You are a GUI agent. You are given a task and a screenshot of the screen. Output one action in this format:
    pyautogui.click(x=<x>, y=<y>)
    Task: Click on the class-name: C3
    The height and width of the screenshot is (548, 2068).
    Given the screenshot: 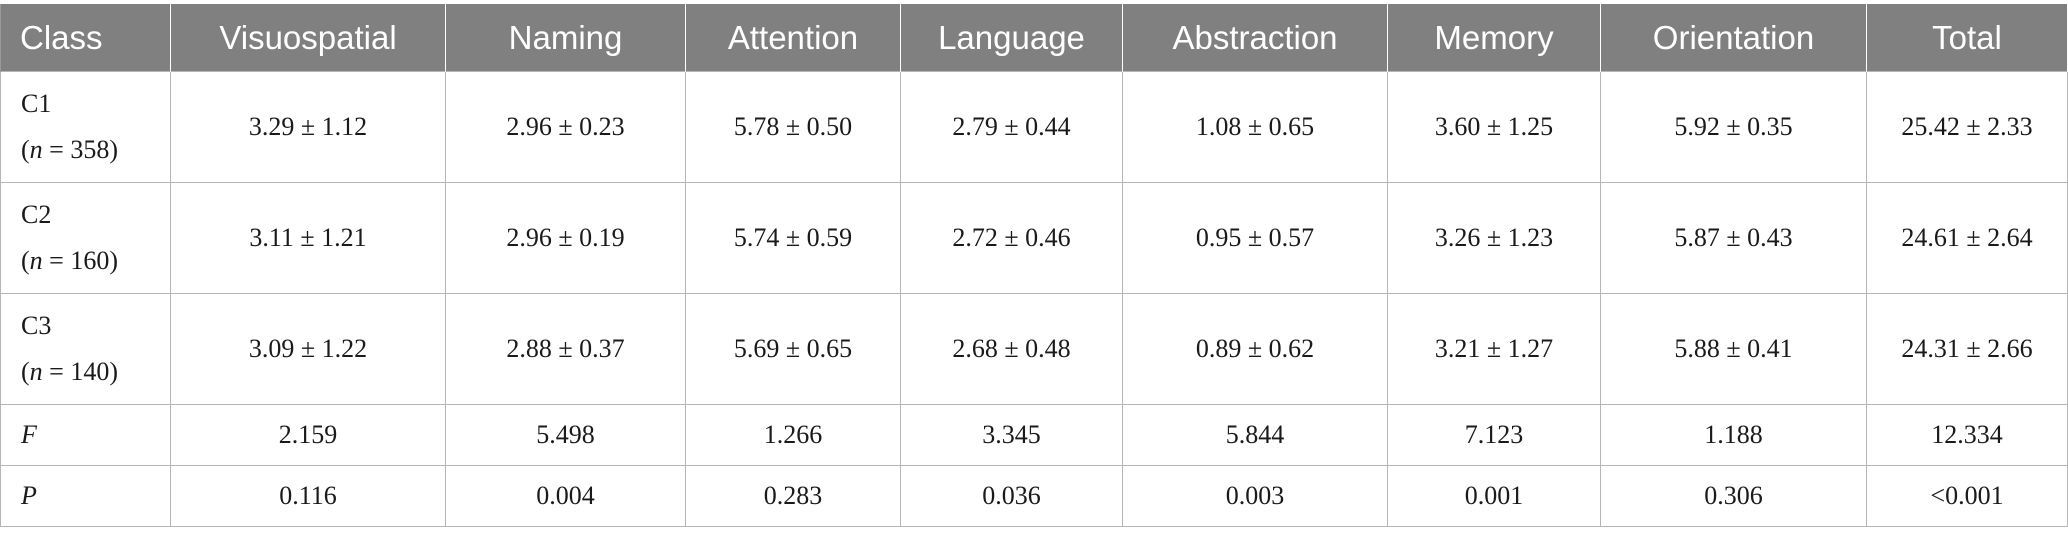 What is the action you would take?
    pyautogui.click(x=36, y=325)
    